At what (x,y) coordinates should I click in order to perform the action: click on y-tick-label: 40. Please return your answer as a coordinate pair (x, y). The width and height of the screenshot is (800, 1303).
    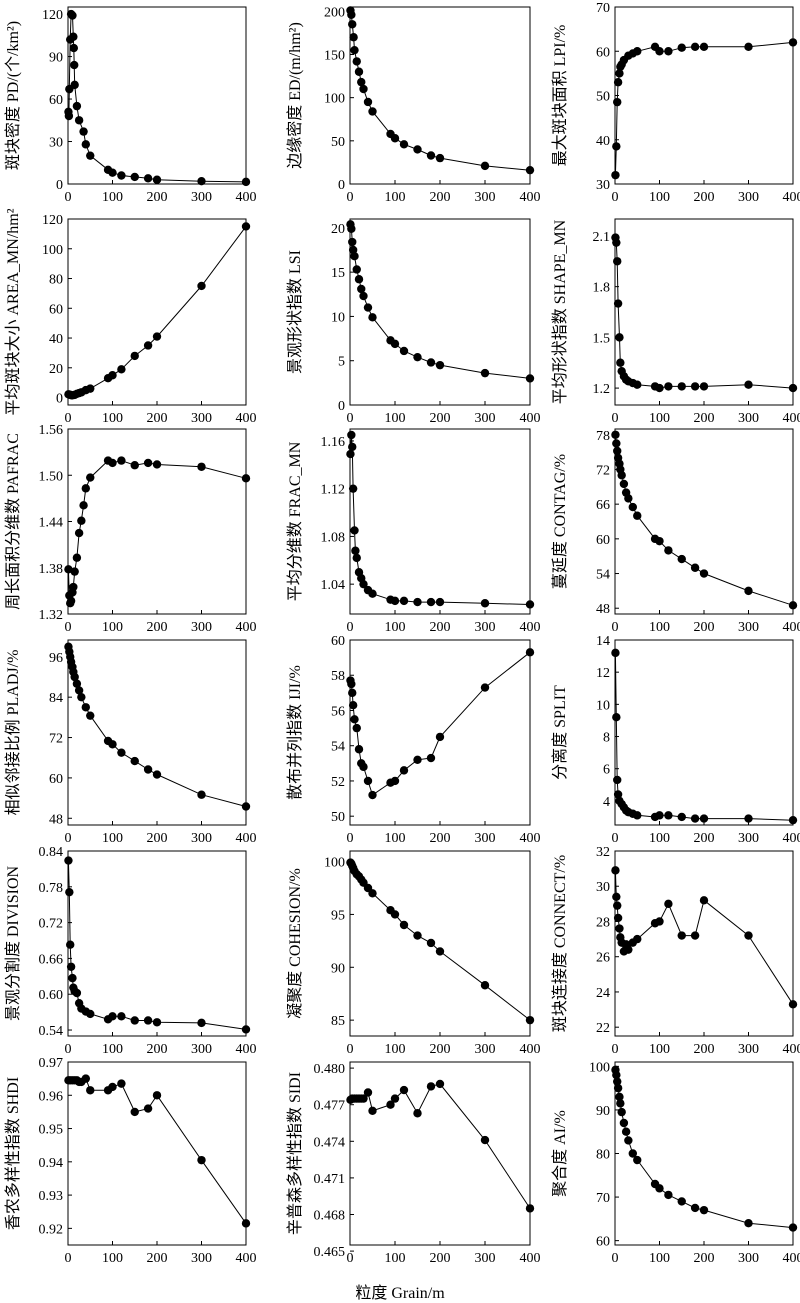
    Looking at the image, I should click on (56, 339).